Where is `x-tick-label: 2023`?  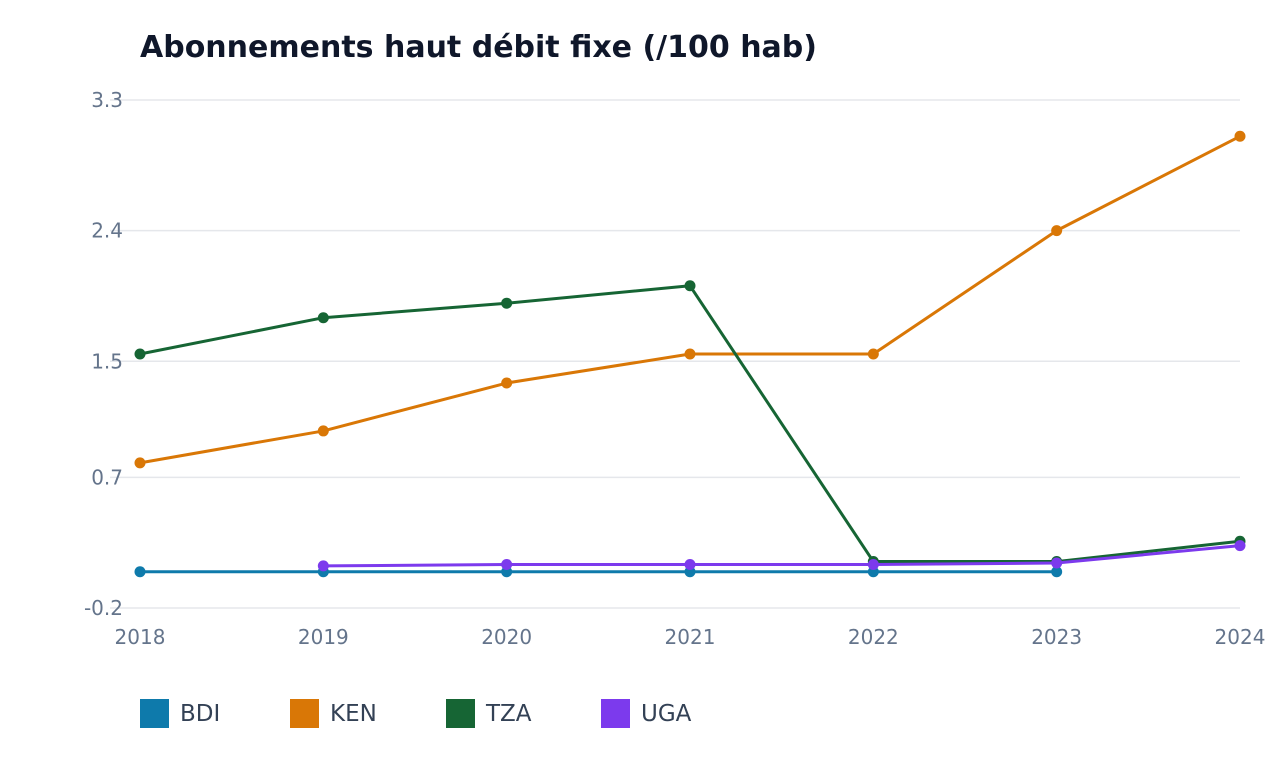
x-tick-label: 2023 is located at coordinates (1056, 637).